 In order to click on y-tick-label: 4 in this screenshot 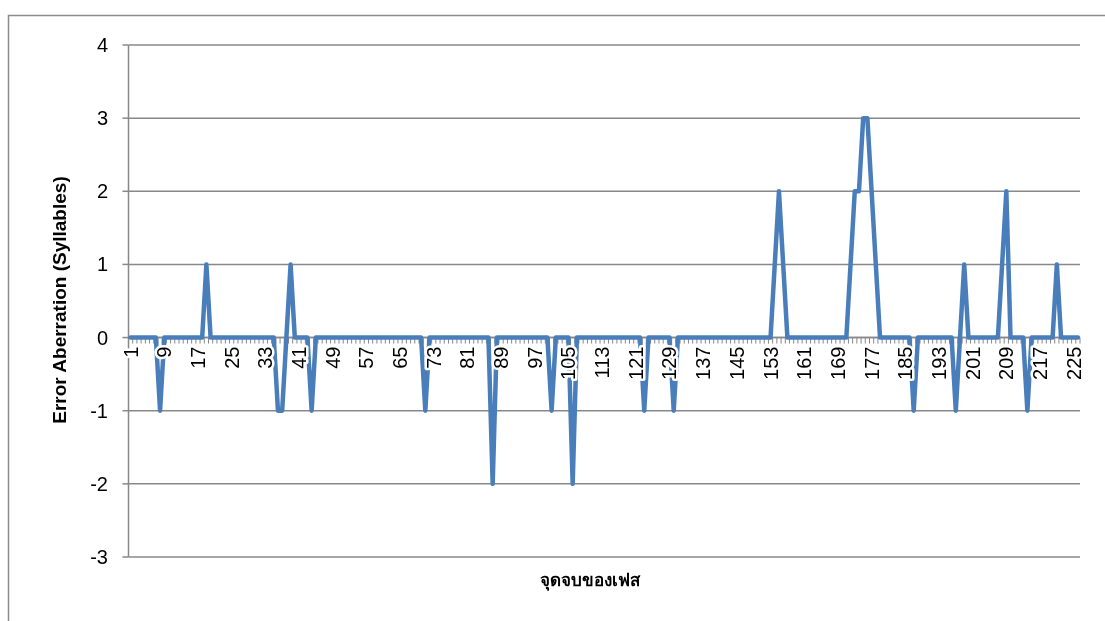, I will do `click(102, 45)`.